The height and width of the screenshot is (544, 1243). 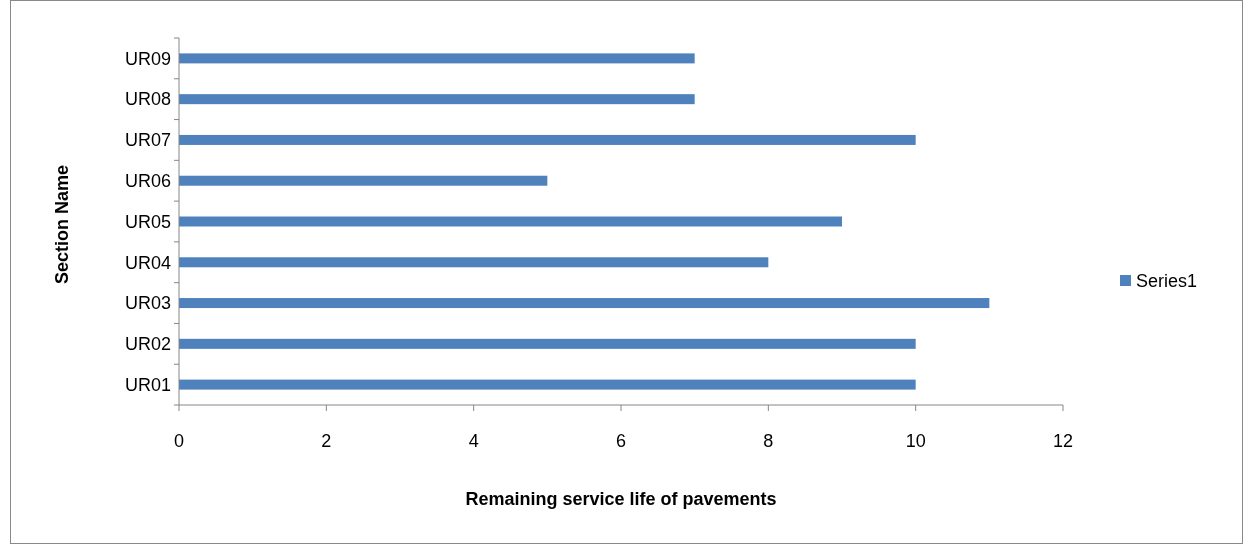 What do you see at coordinates (473, 441) in the screenshot?
I see `x-tick-label: 4` at bounding box center [473, 441].